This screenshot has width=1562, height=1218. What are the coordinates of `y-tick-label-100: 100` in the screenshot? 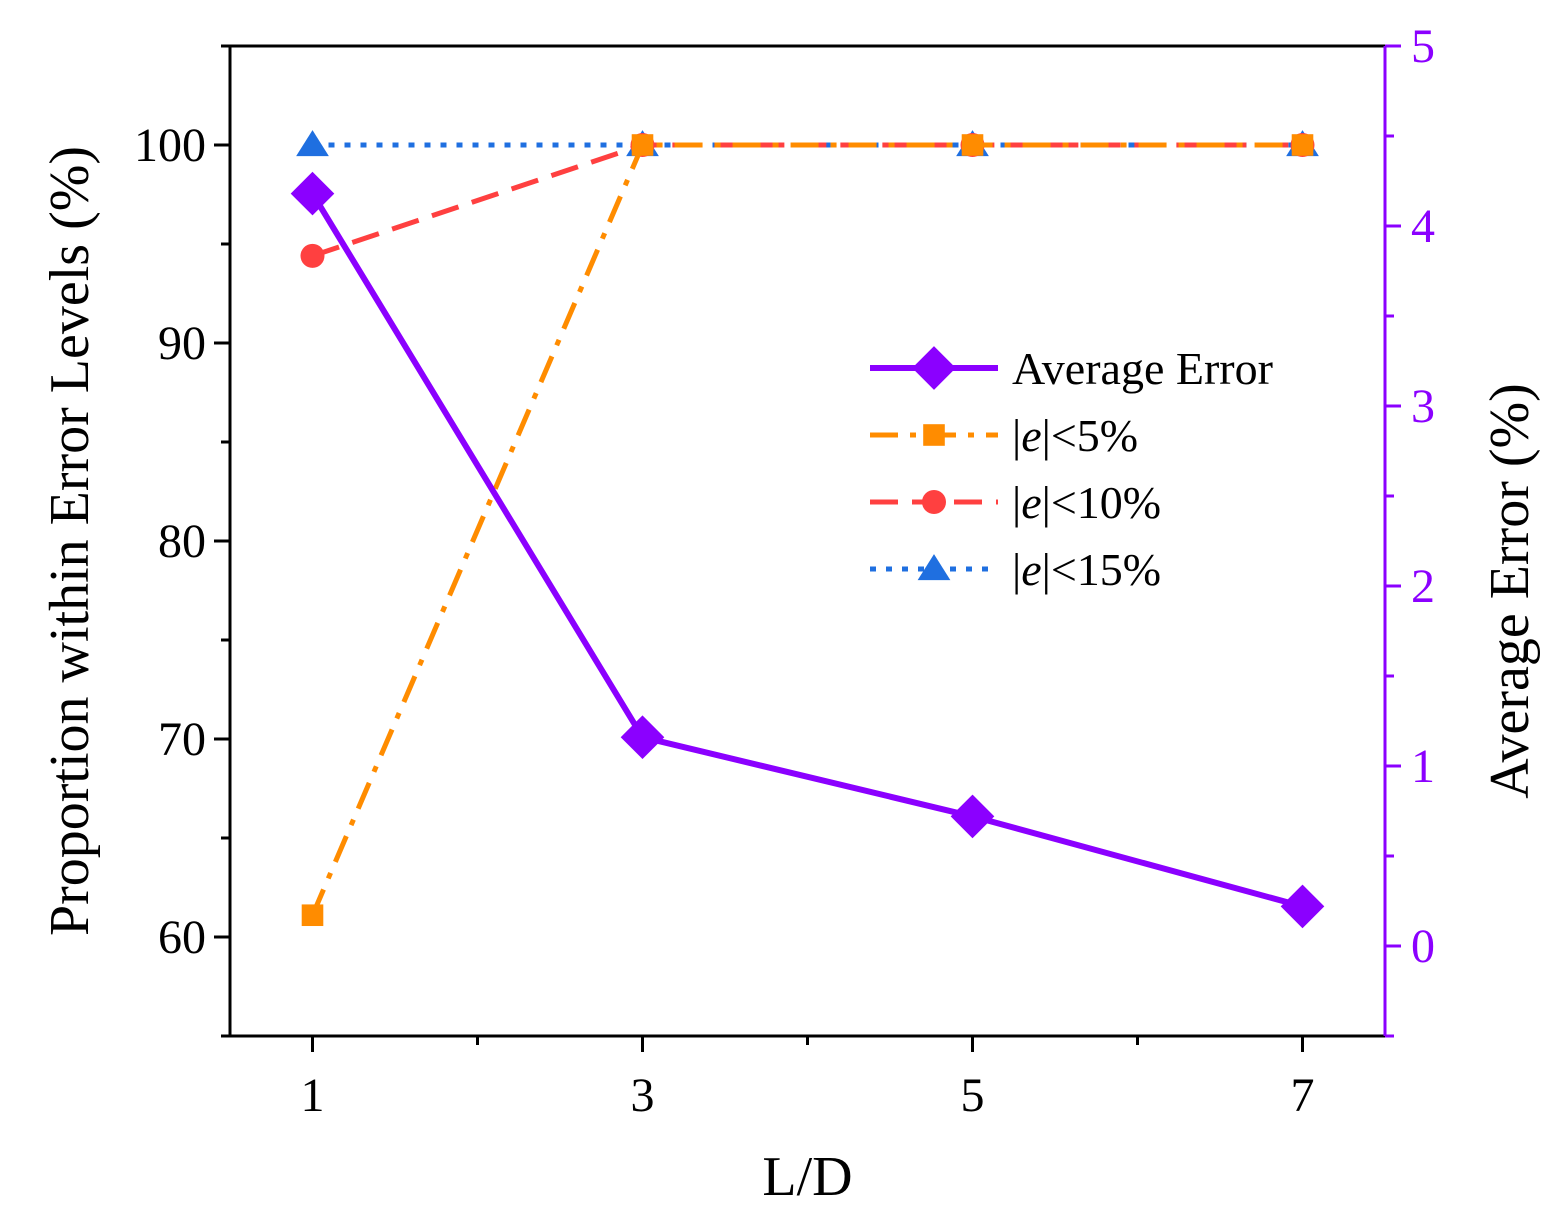 It's located at (170, 145).